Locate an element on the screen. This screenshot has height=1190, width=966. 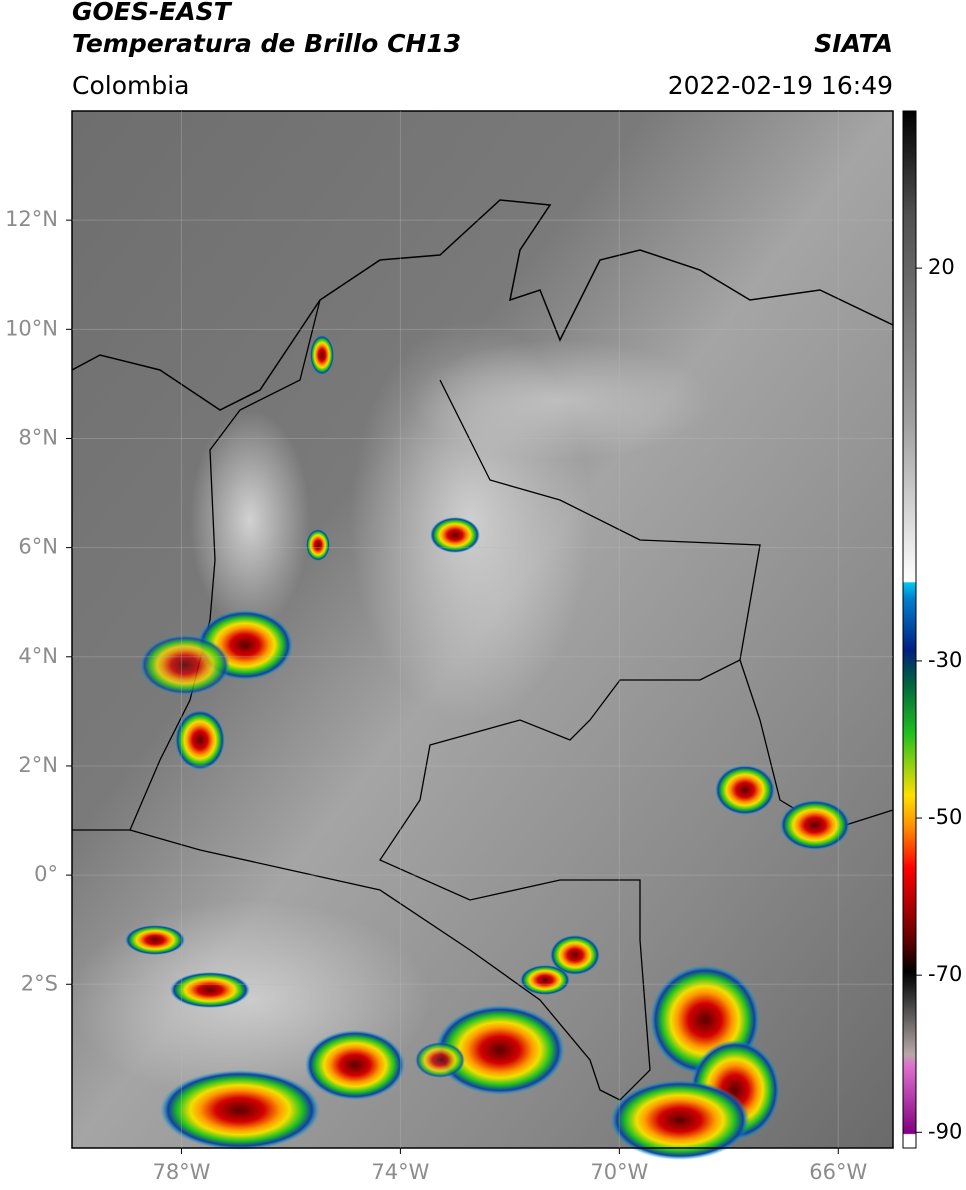
lon-tick-label: 78°W is located at coordinates (181, 1172).